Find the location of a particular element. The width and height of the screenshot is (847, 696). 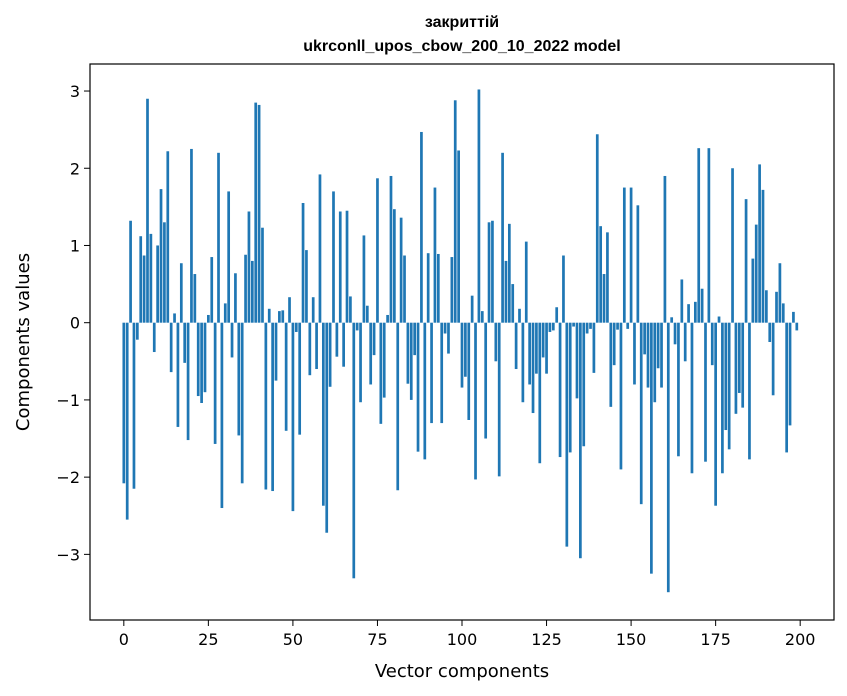

x-axis-ticks: 0 25 50 75 100 125 150 175 200 is located at coordinates (467, 634).